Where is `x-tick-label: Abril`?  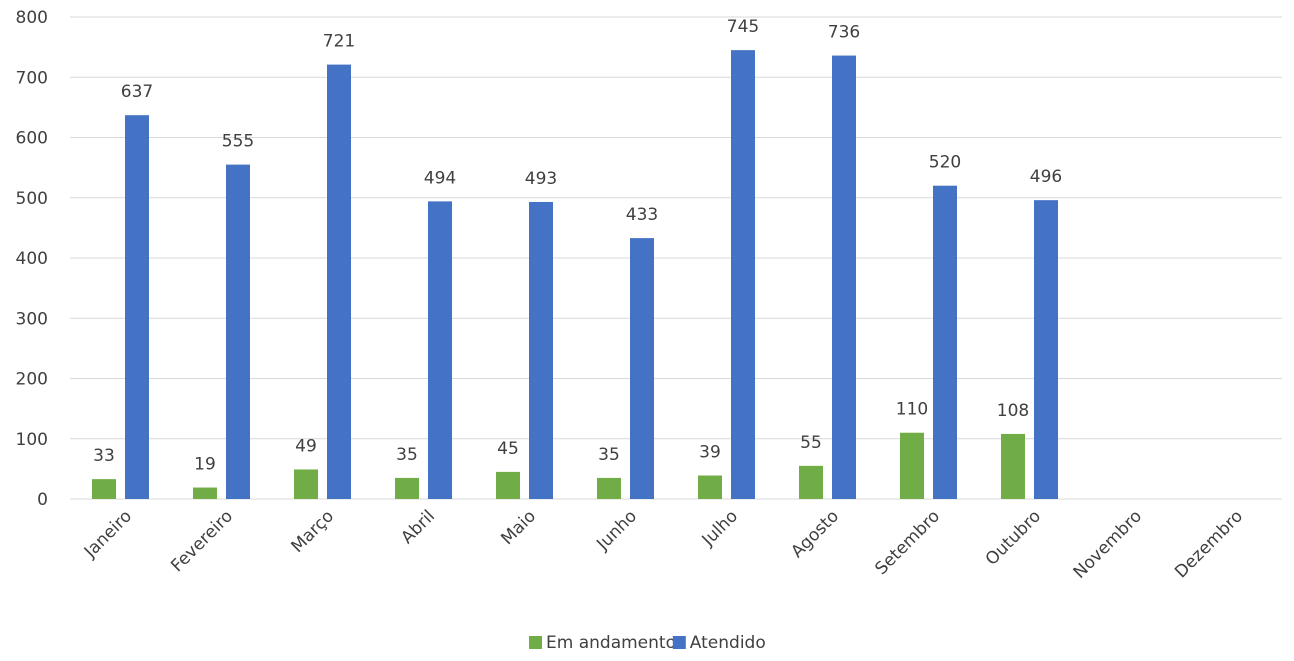 x-tick-label: Abril is located at coordinates (418, 527).